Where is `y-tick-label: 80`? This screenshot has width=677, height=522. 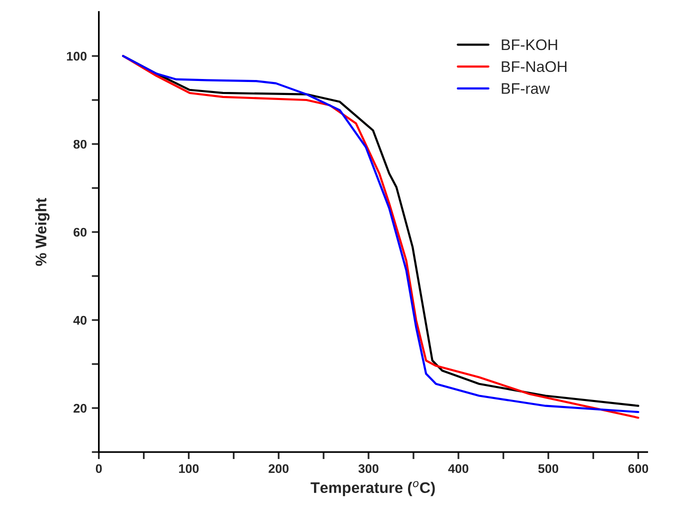
y-tick-label: 80 is located at coordinates (80, 144).